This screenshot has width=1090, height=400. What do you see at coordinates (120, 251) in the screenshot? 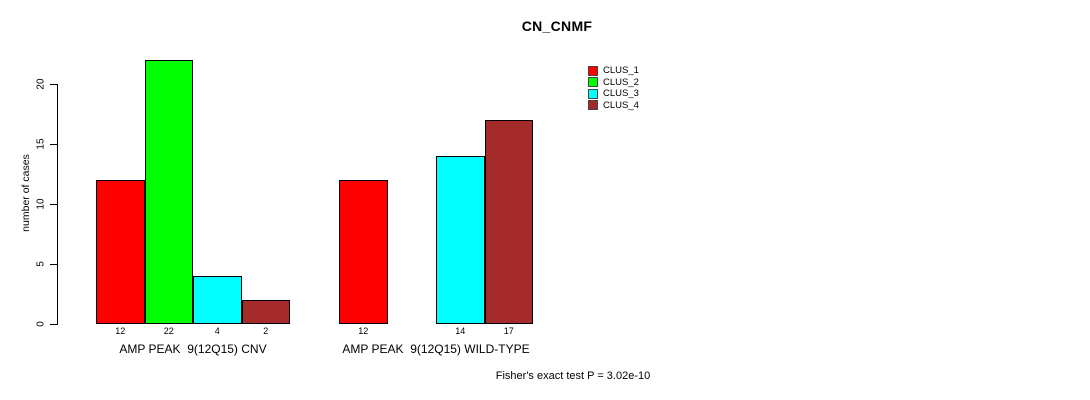
I see `bar-clus_1-group1` at bounding box center [120, 251].